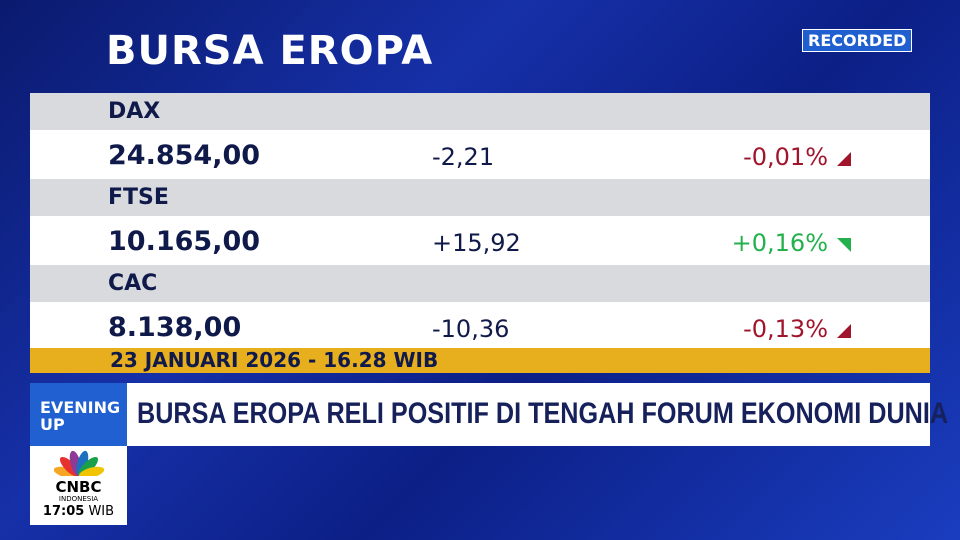  What do you see at coordinates (785, 157) in the screenshot?
I see `index-percent: -0,01%` at bounding box center [785, 157].